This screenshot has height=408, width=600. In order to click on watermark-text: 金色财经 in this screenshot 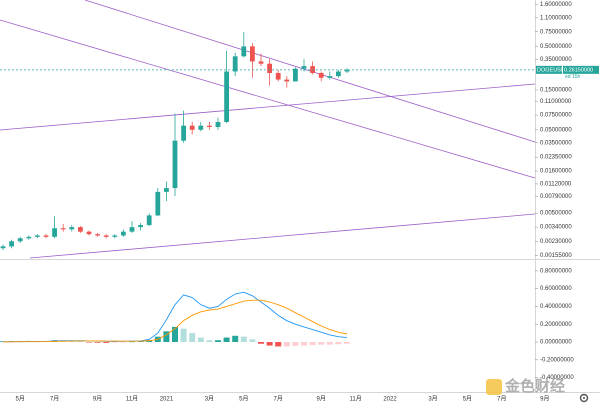, I will do `click(534, 386)`.